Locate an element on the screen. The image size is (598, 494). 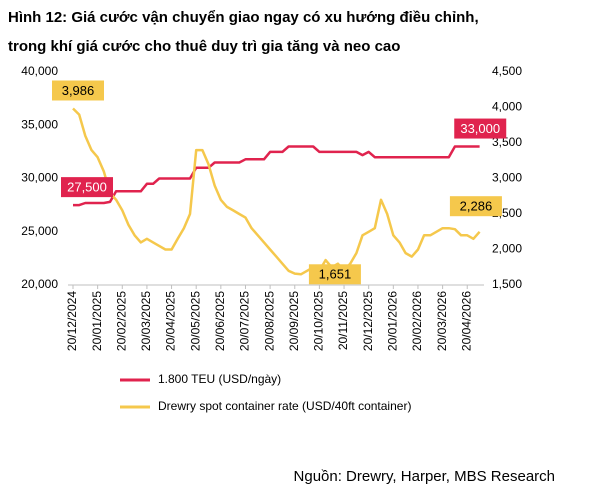
x-tick-label: 20/03/2026 is located at coordinates (442, 321).